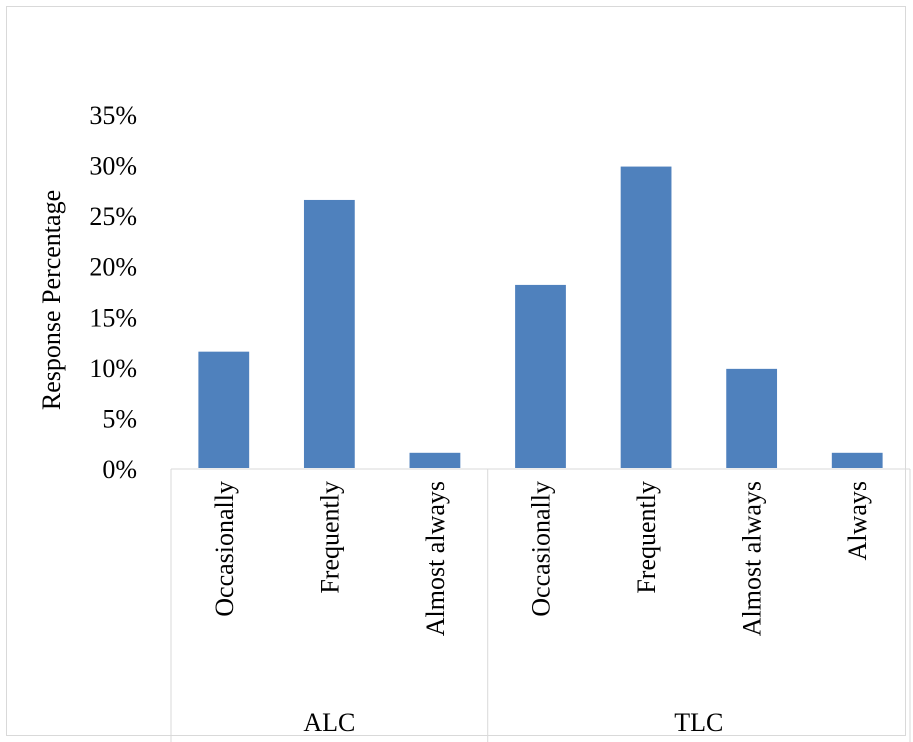 The height and width of the screenshot is (742, 913). Describe the element at coordinates (329, 722) in the screenshot. I see `group-label: ALC` at that location.